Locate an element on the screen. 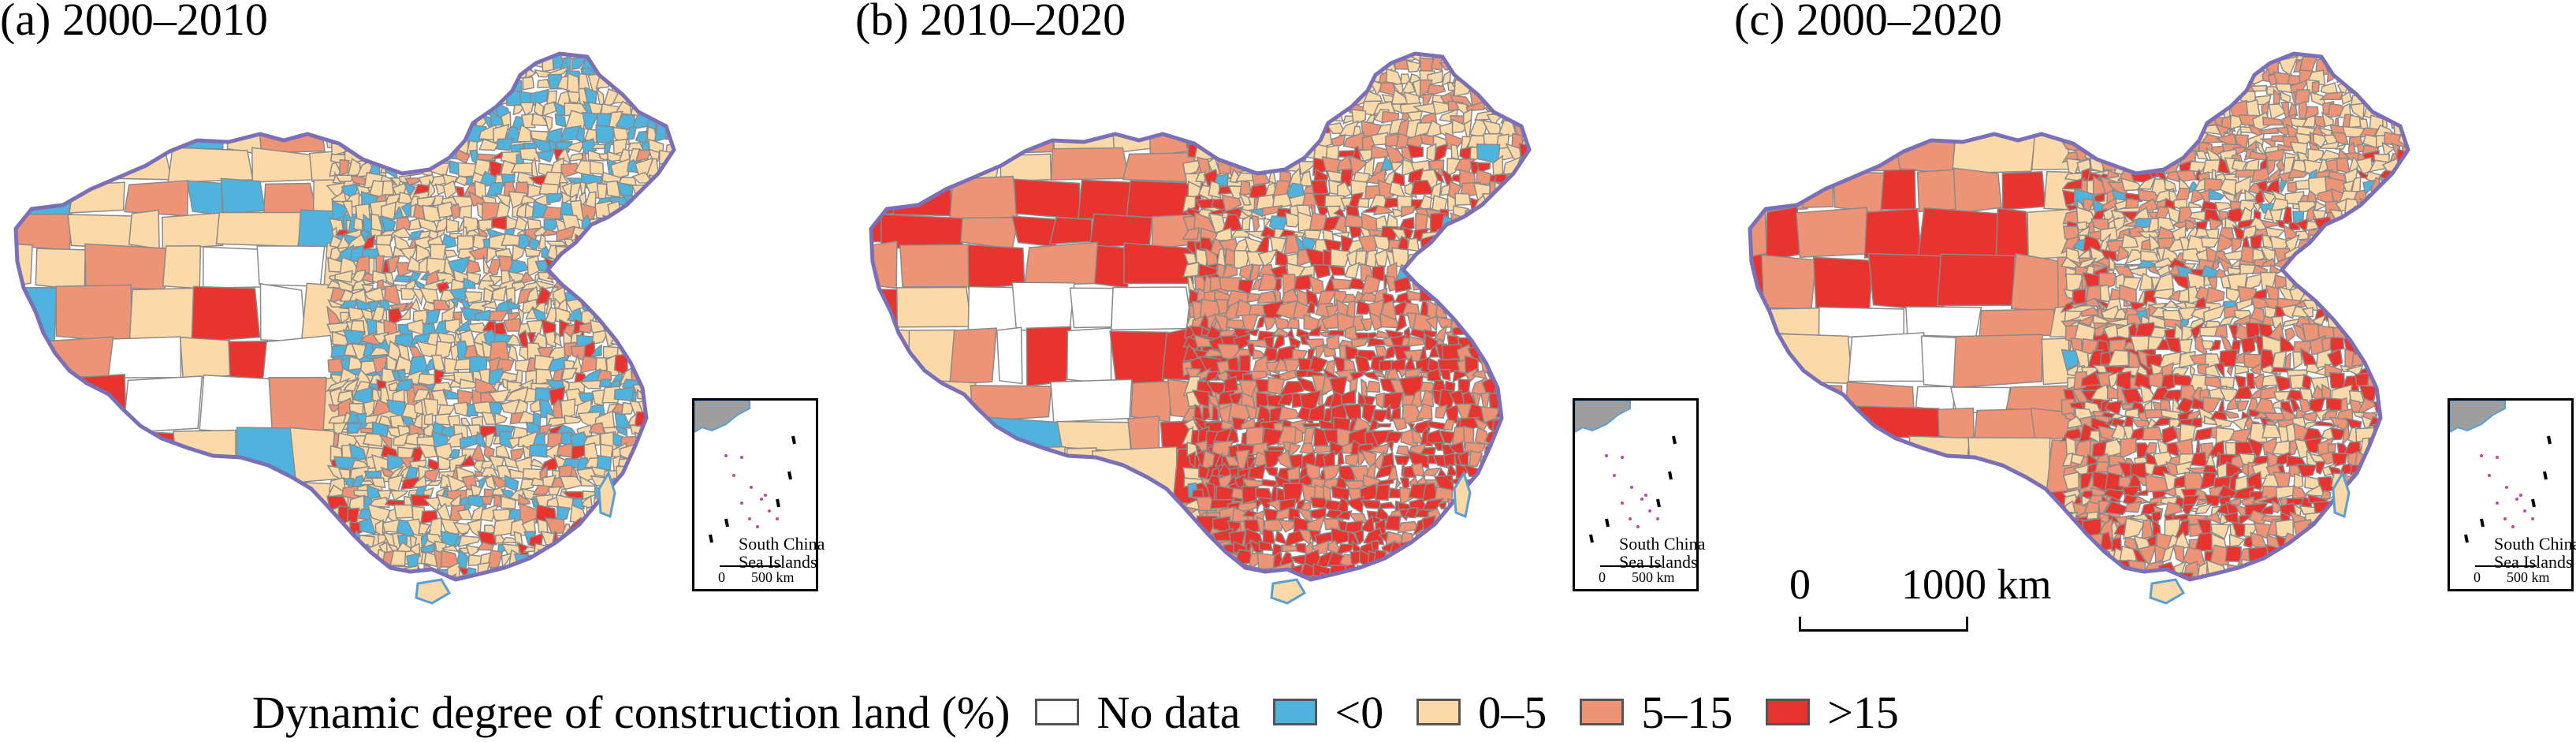 This screenshot has width=2576, height=742. inset-islands-map-c is located at coordinates (2500, 484).